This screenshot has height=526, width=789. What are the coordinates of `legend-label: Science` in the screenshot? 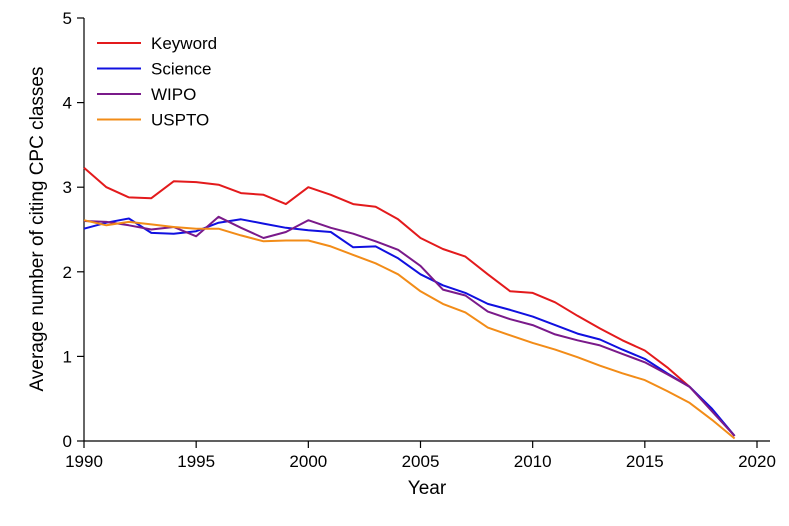 It's located at (181, 69).